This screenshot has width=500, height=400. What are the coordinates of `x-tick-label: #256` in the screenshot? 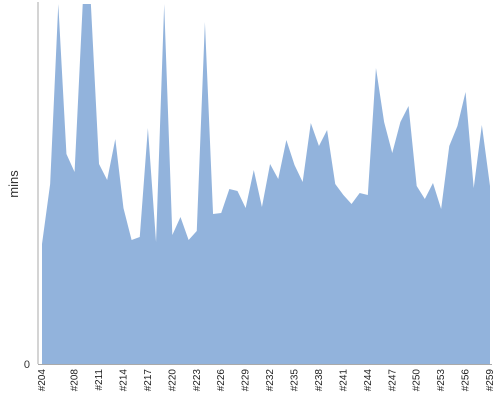 It's located at (466, 380).